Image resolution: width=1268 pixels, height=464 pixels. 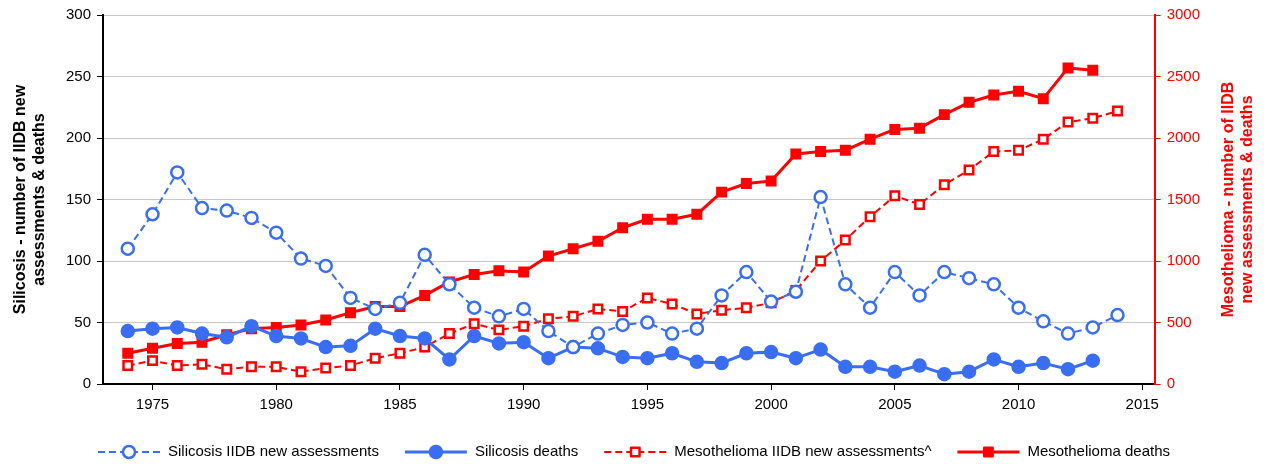 What do you see at coordinates (1018, 404) in the screenshot?
I see `x-tick-label: 2010` at bounding box center [1018, 404].